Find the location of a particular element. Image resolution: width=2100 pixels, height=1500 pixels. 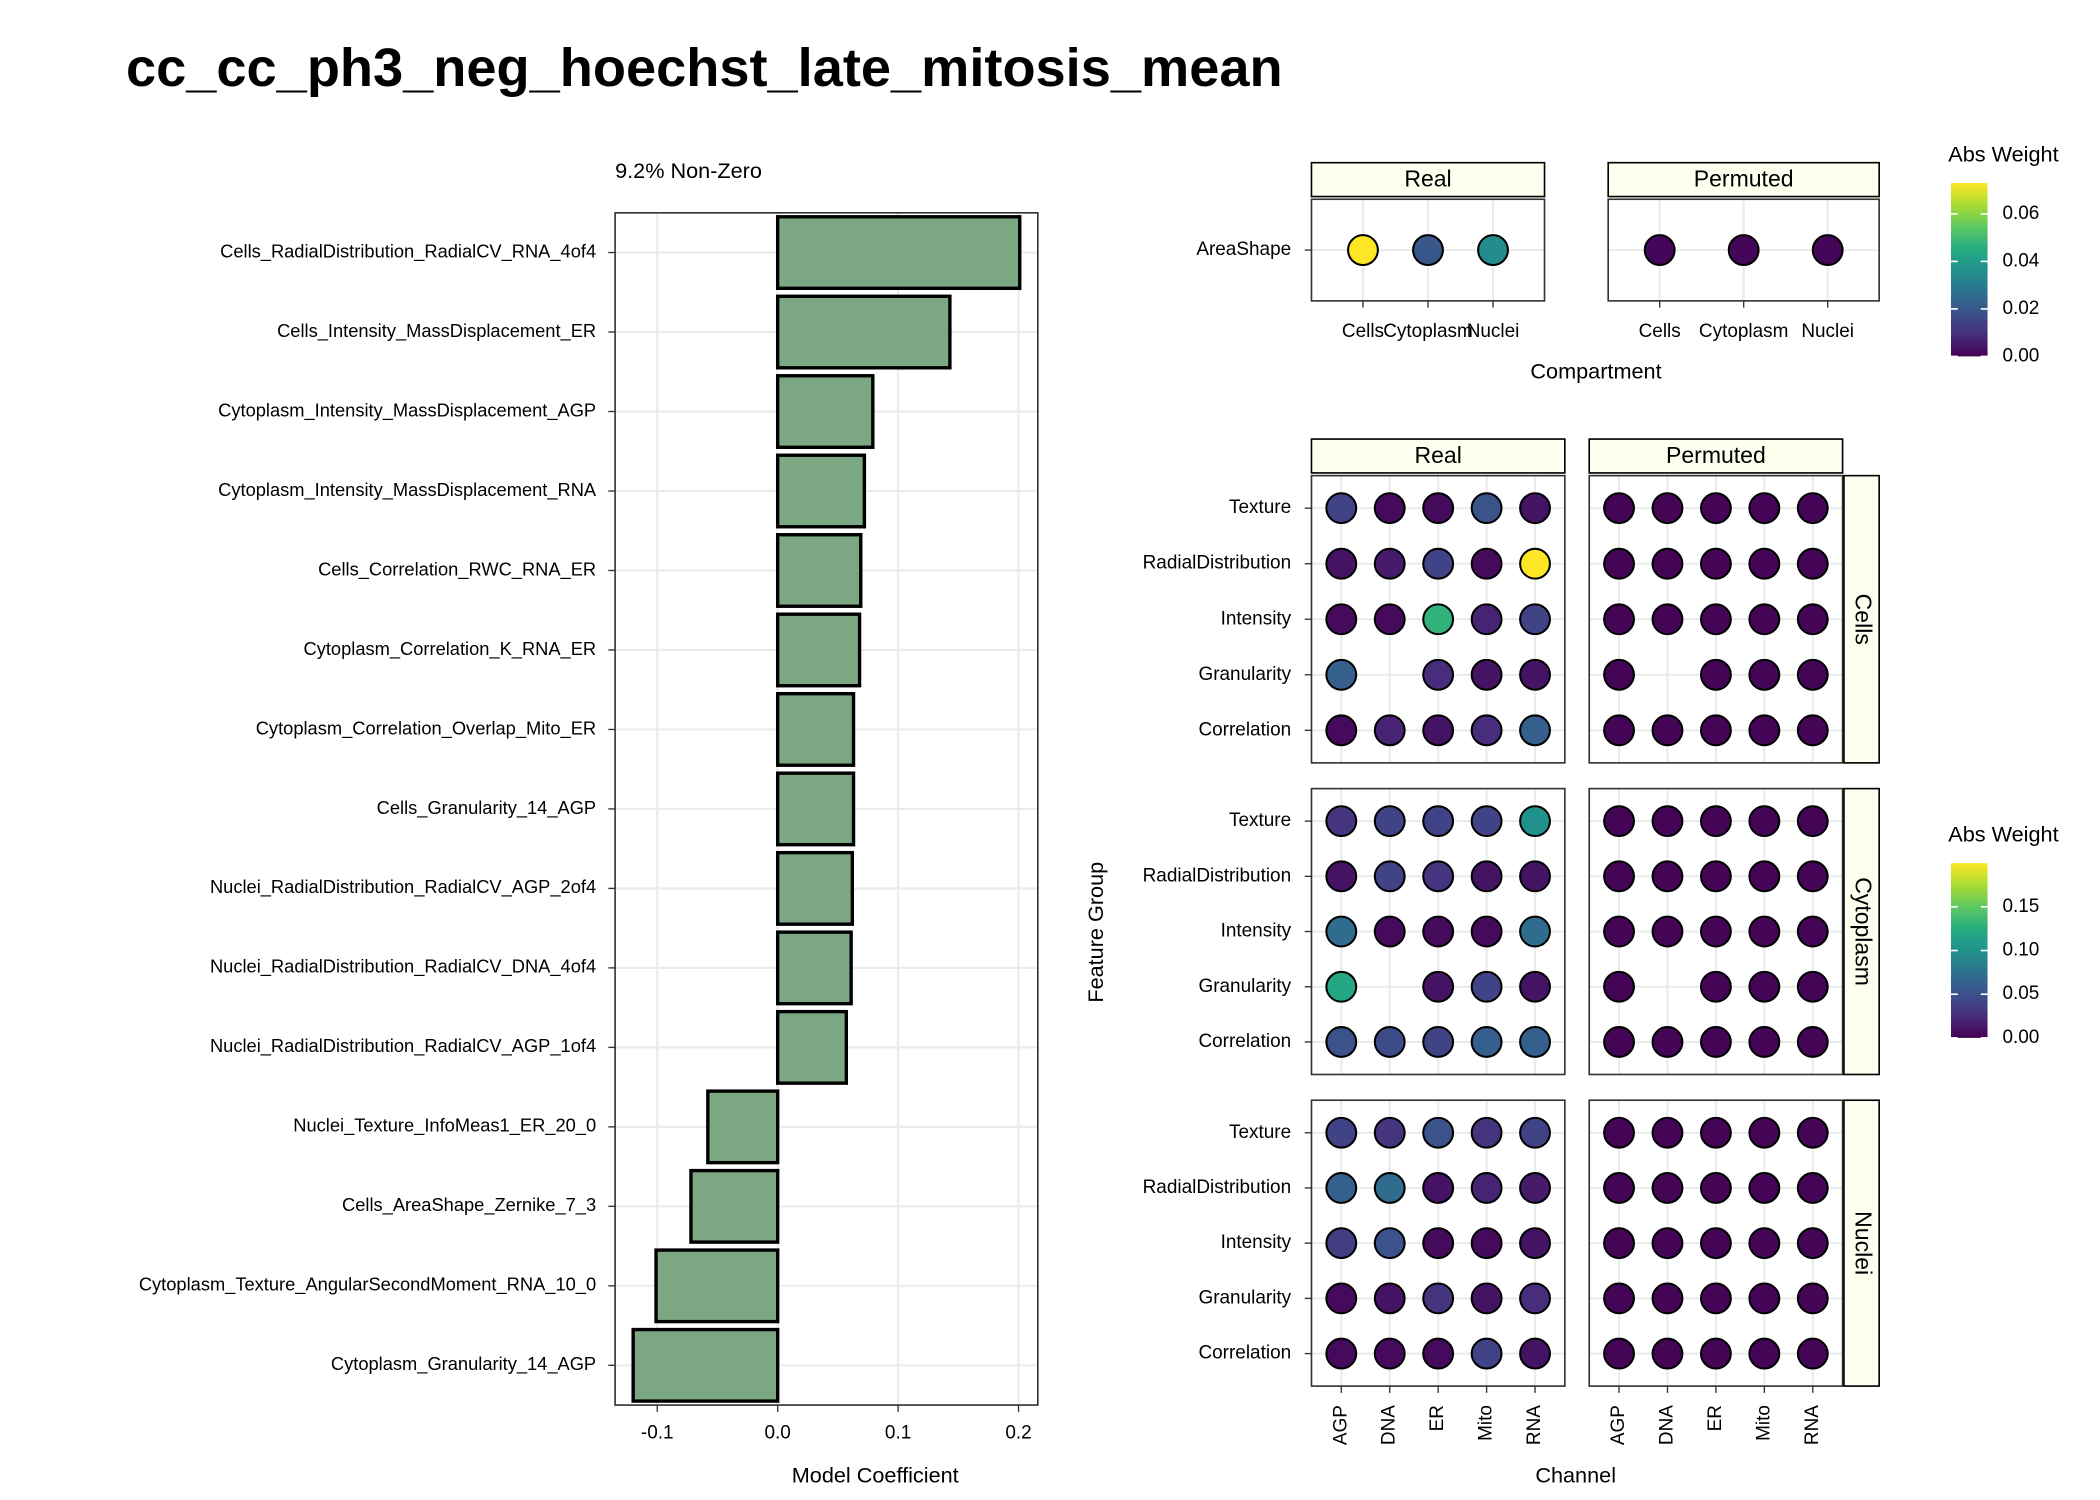

column-label: RNA is located at coordinates (1534, 1425).